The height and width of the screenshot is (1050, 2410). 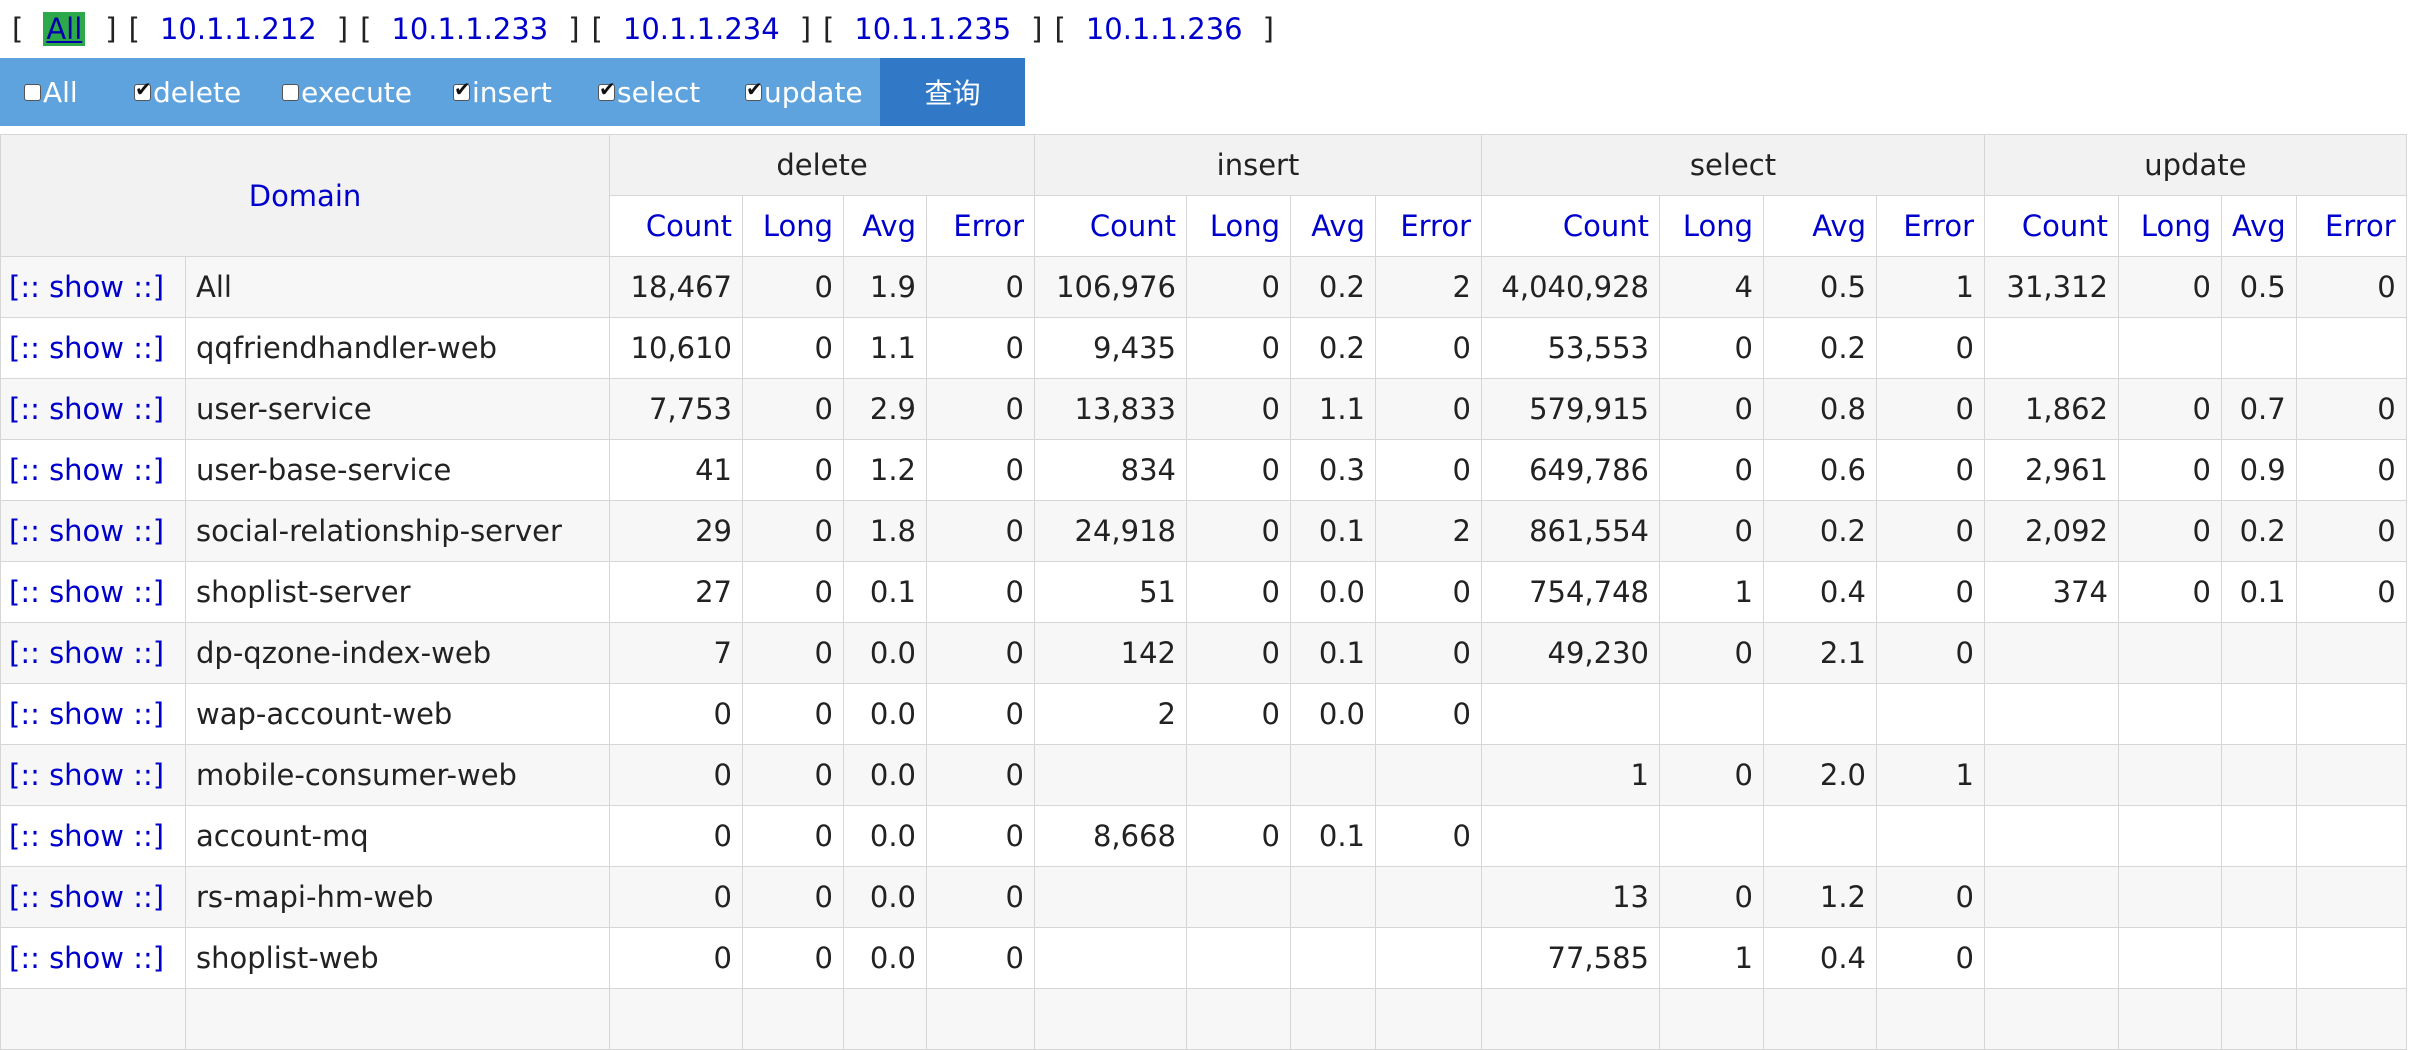 I want to click on ip-link: 10.1.1.235, so click(x=933, y=29).